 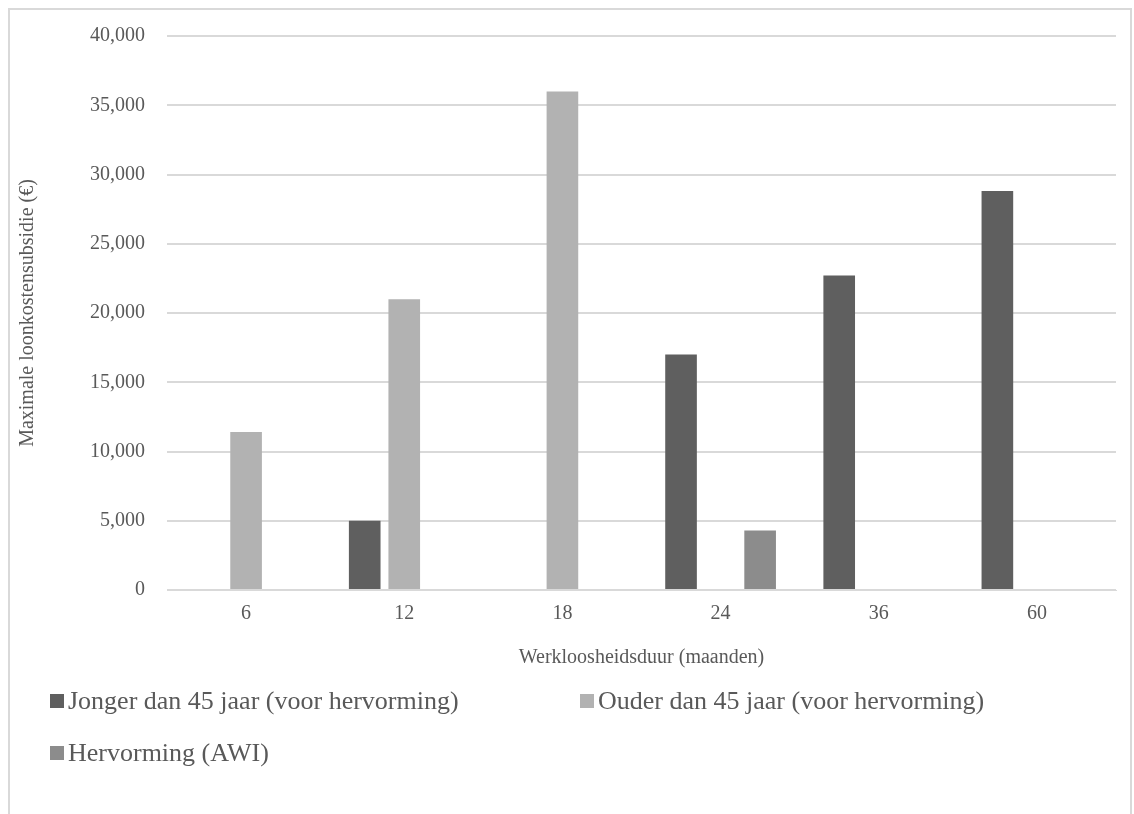 What do you see at coordinates (720, 612) in the screenshot?
I see `x-tick-label: 24` at bounding box center [720, 612].